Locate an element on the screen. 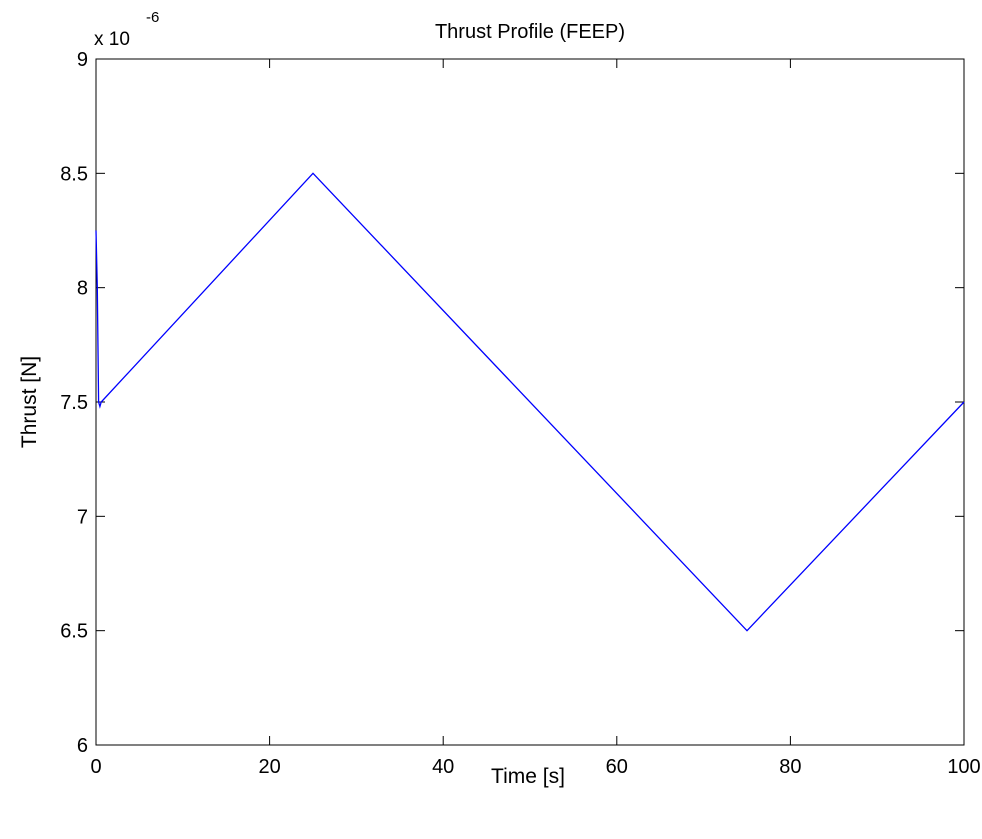 This screenshot has width=982, height=839. x-axis-label: Time [s] is located at coordinates (528, 776).